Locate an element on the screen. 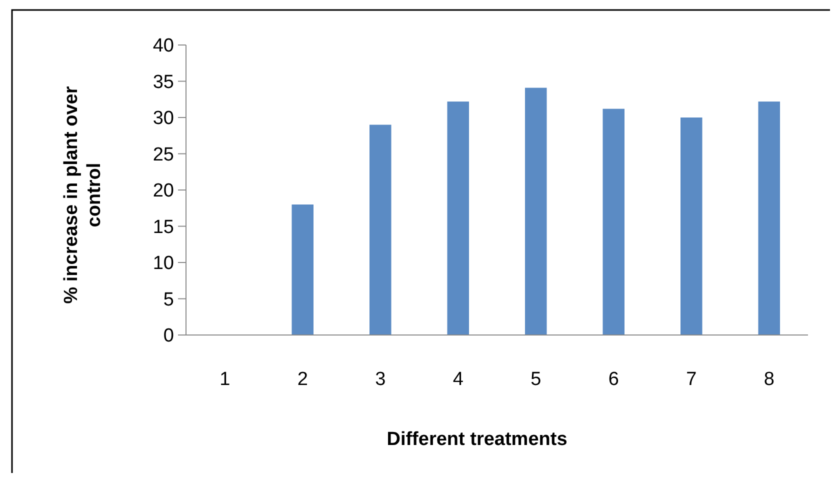  x-tick-label: 8 is located at coordinates (769, 379).